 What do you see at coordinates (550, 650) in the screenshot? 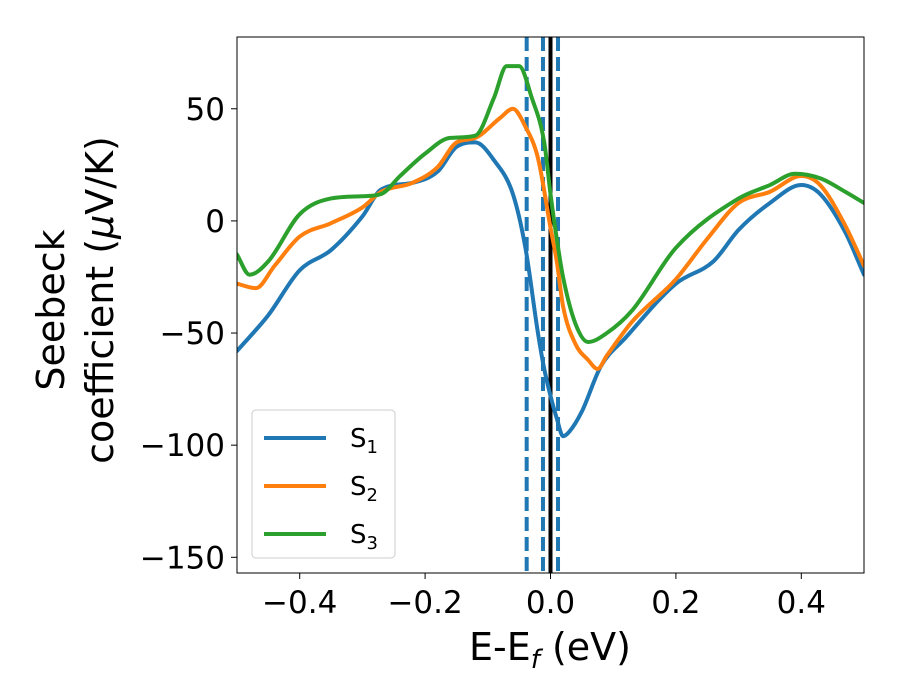
I see `x-axis-label: E-Ef (eV)` at bounding box center [550, 650].